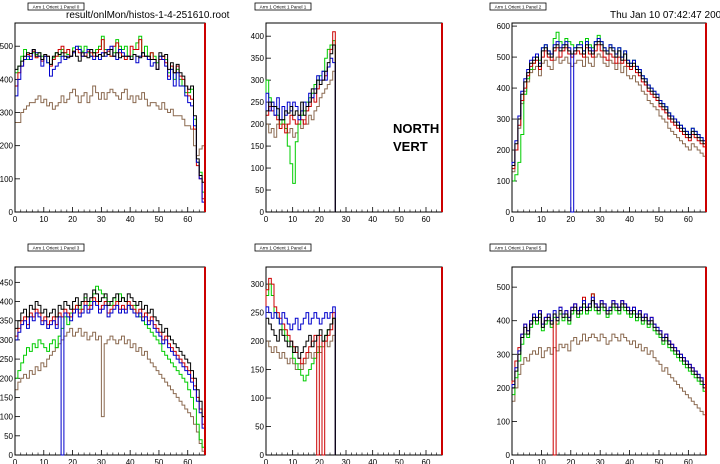  What do you see at coordinates (410, 146) in the screenshot?
I see `vert-label: VERT` at bounding box center [410, 146].